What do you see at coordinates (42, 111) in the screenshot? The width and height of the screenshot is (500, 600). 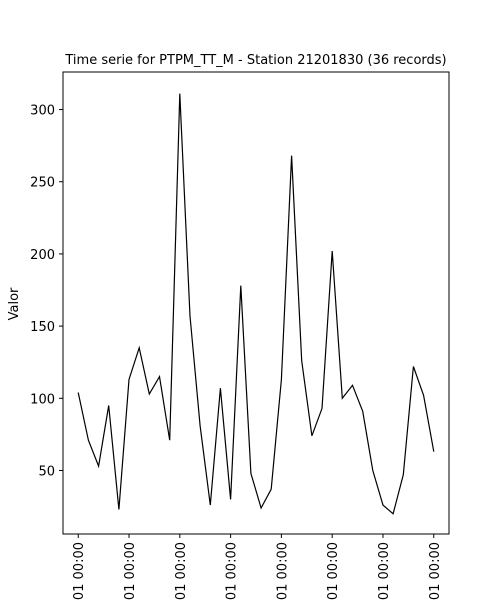 I see `y-tick-label: 300` at bounding box center [42, 111].